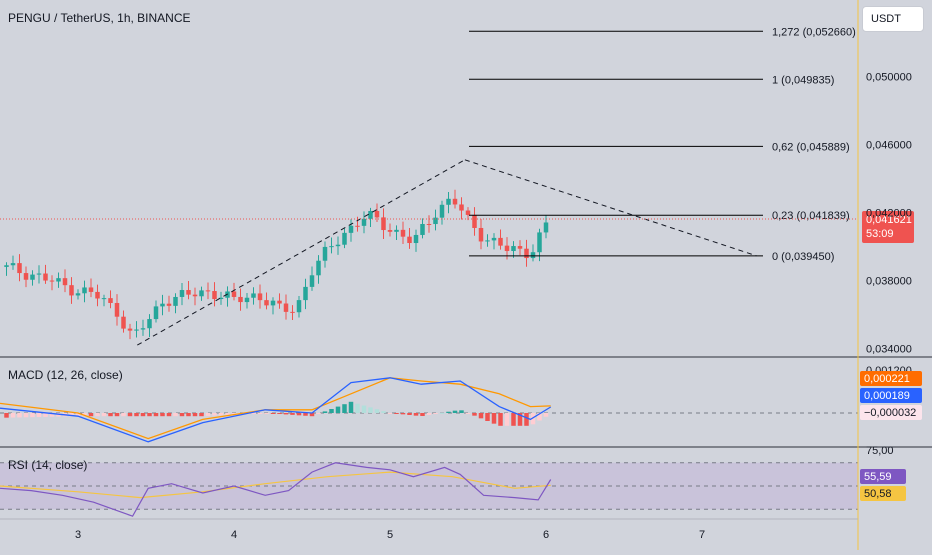 This screenshot has width=932, height=555. Describe the element at coordinates (275, 485) in the screenshot. I see `rsi-ma-line` at that location.